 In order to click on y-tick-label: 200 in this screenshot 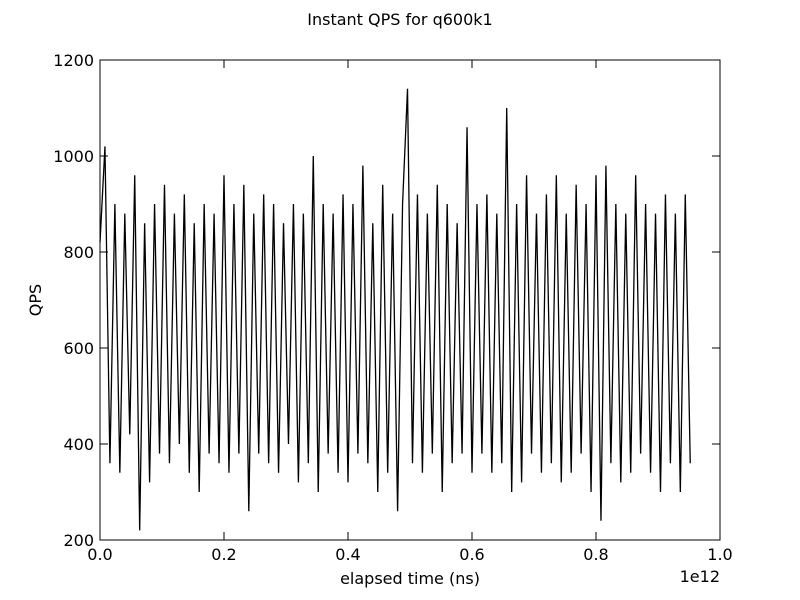, I will do `click(78, 540)`.